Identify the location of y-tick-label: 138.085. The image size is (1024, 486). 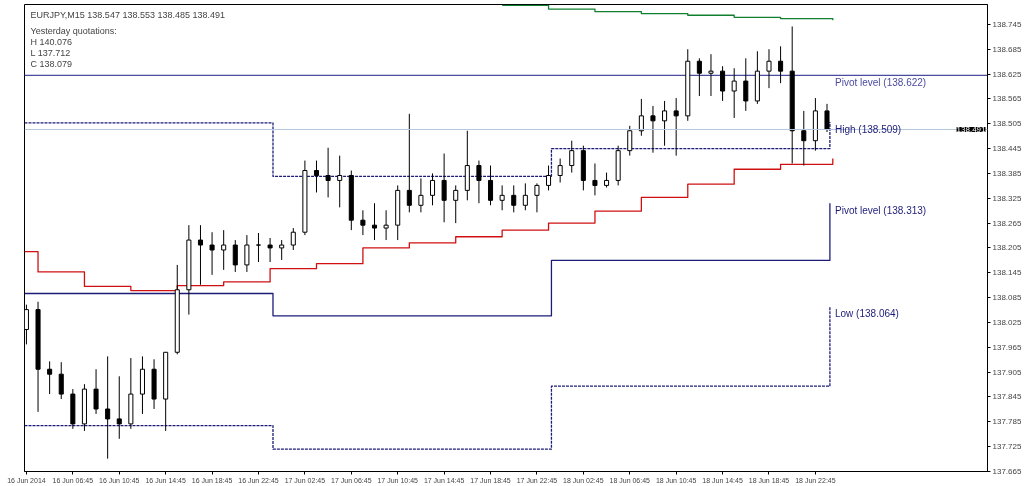
(1007, 298).